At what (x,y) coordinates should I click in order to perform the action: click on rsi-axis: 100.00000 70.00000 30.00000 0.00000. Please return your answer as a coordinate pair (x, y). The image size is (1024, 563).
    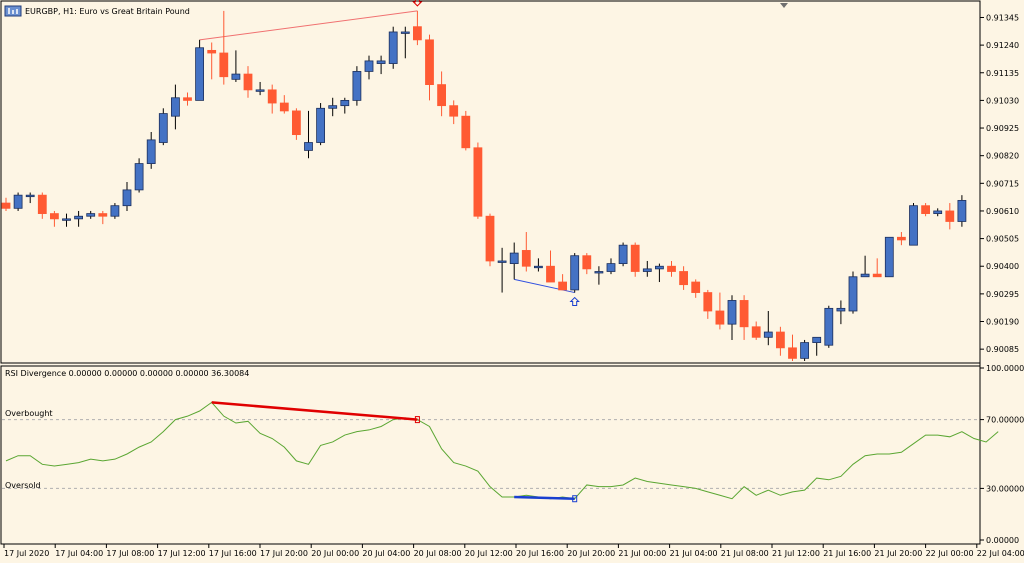
    Looking at the image, I should click on (1002, 454).